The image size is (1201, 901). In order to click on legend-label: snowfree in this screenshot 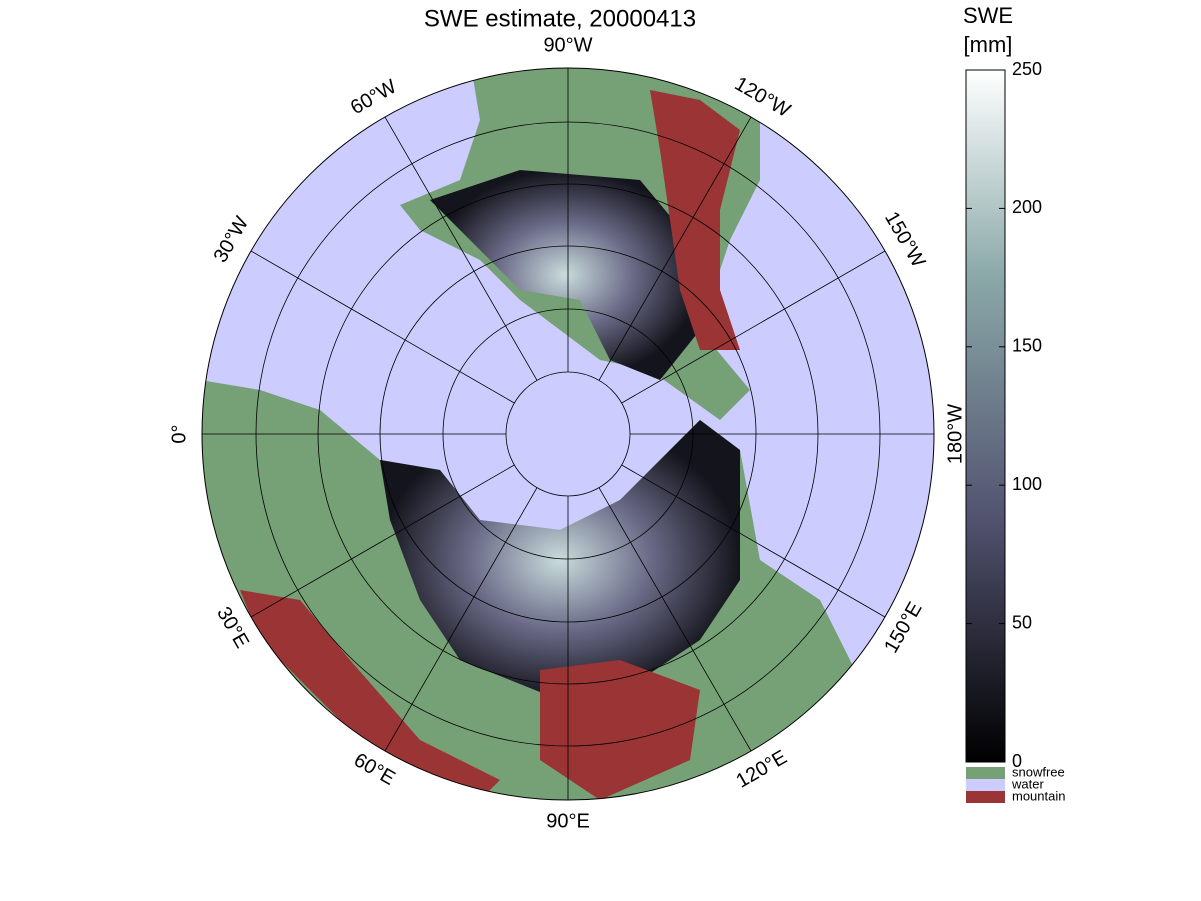, I will do `click(1038, 771)`.